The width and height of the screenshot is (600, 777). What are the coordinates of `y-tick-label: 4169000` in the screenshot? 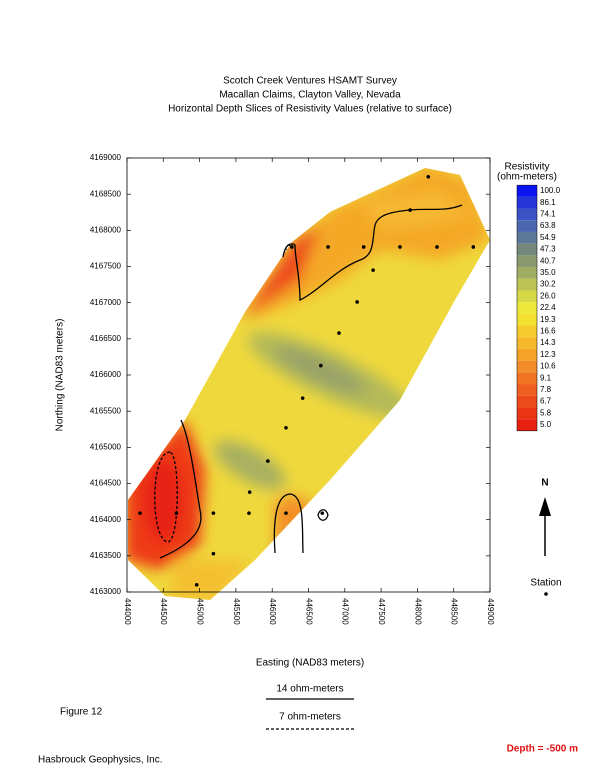 It's located at (106, 157).